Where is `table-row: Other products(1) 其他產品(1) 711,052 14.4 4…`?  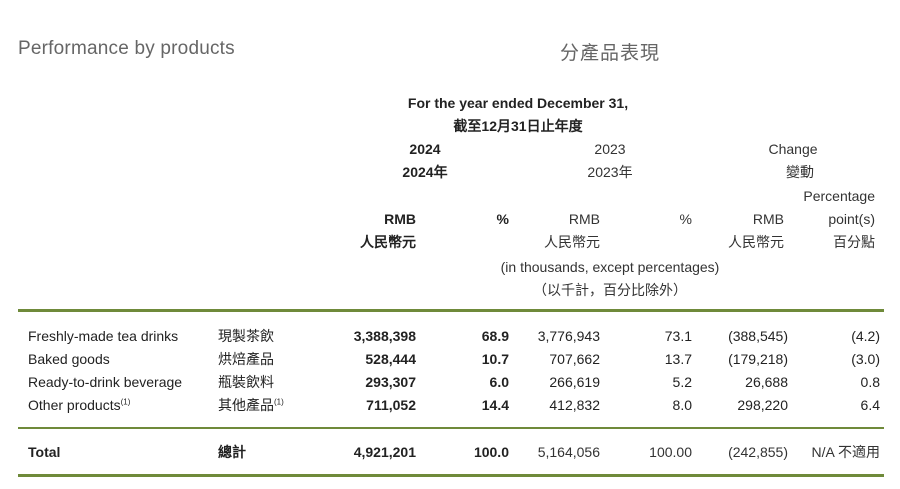
table-row: Other products(1) 其他產品(1) 711,052 14.4 4… is located at coordinates (450, 405).